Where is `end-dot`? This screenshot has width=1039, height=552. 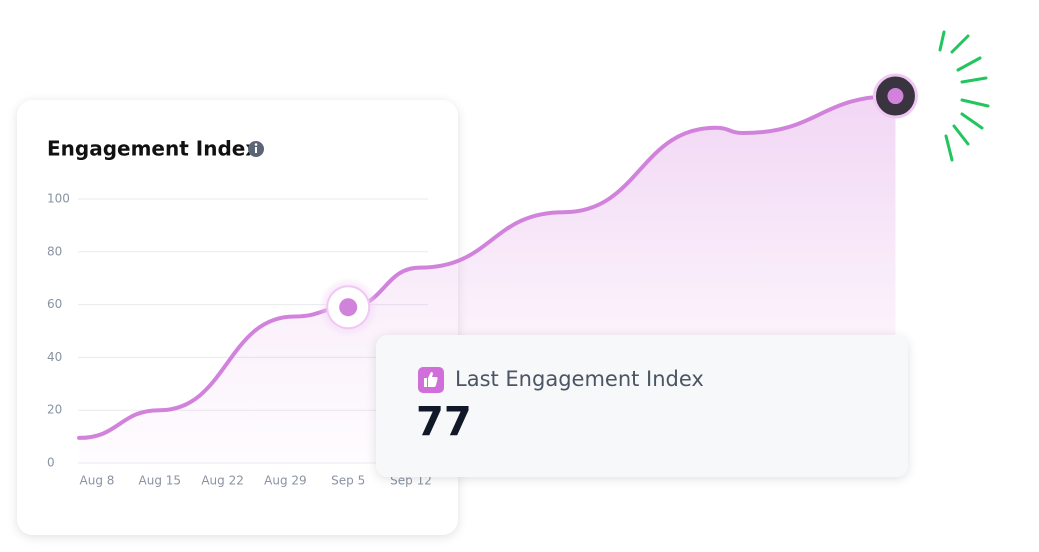 end-dot is located at coordinates (895, 96).